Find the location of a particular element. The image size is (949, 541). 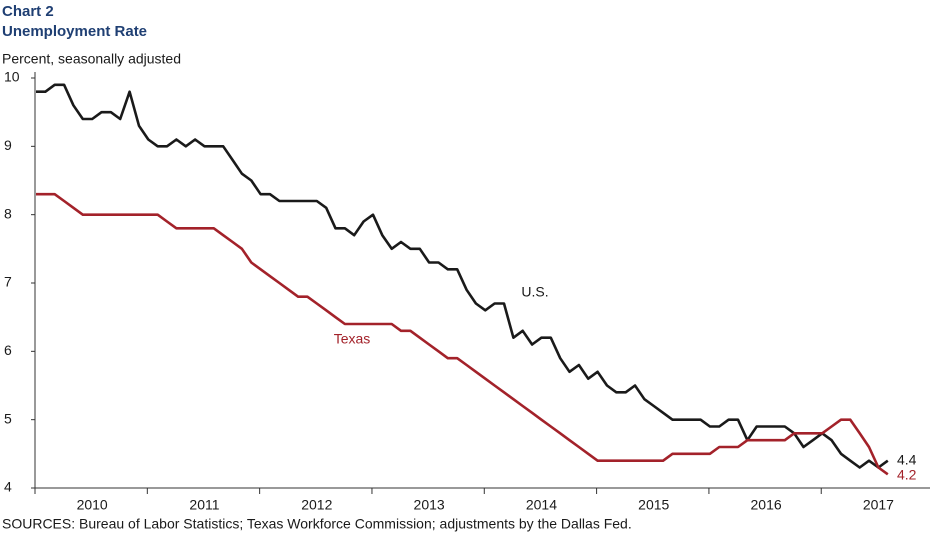

x-tick-label: 2016 is located at coordinates (766, 505).